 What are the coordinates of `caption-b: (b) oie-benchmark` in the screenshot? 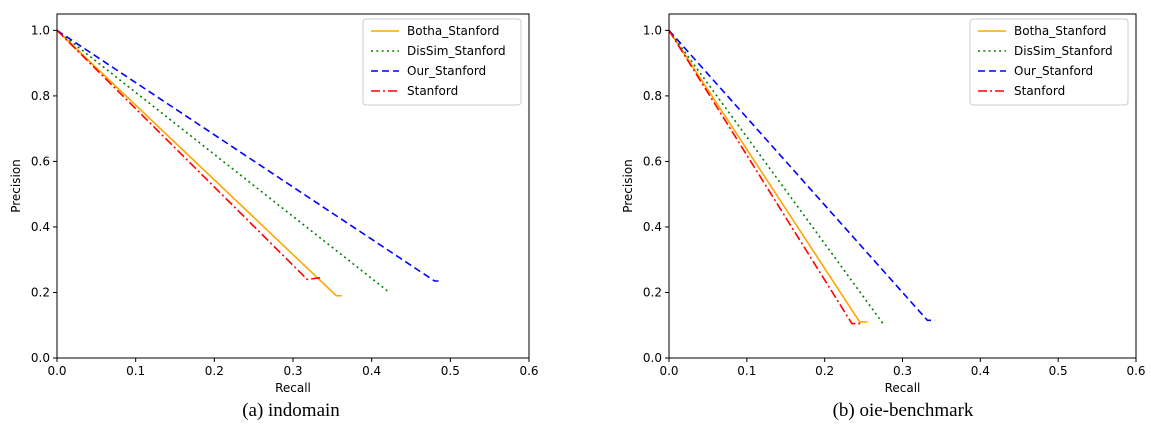 It's located at (903, 410).